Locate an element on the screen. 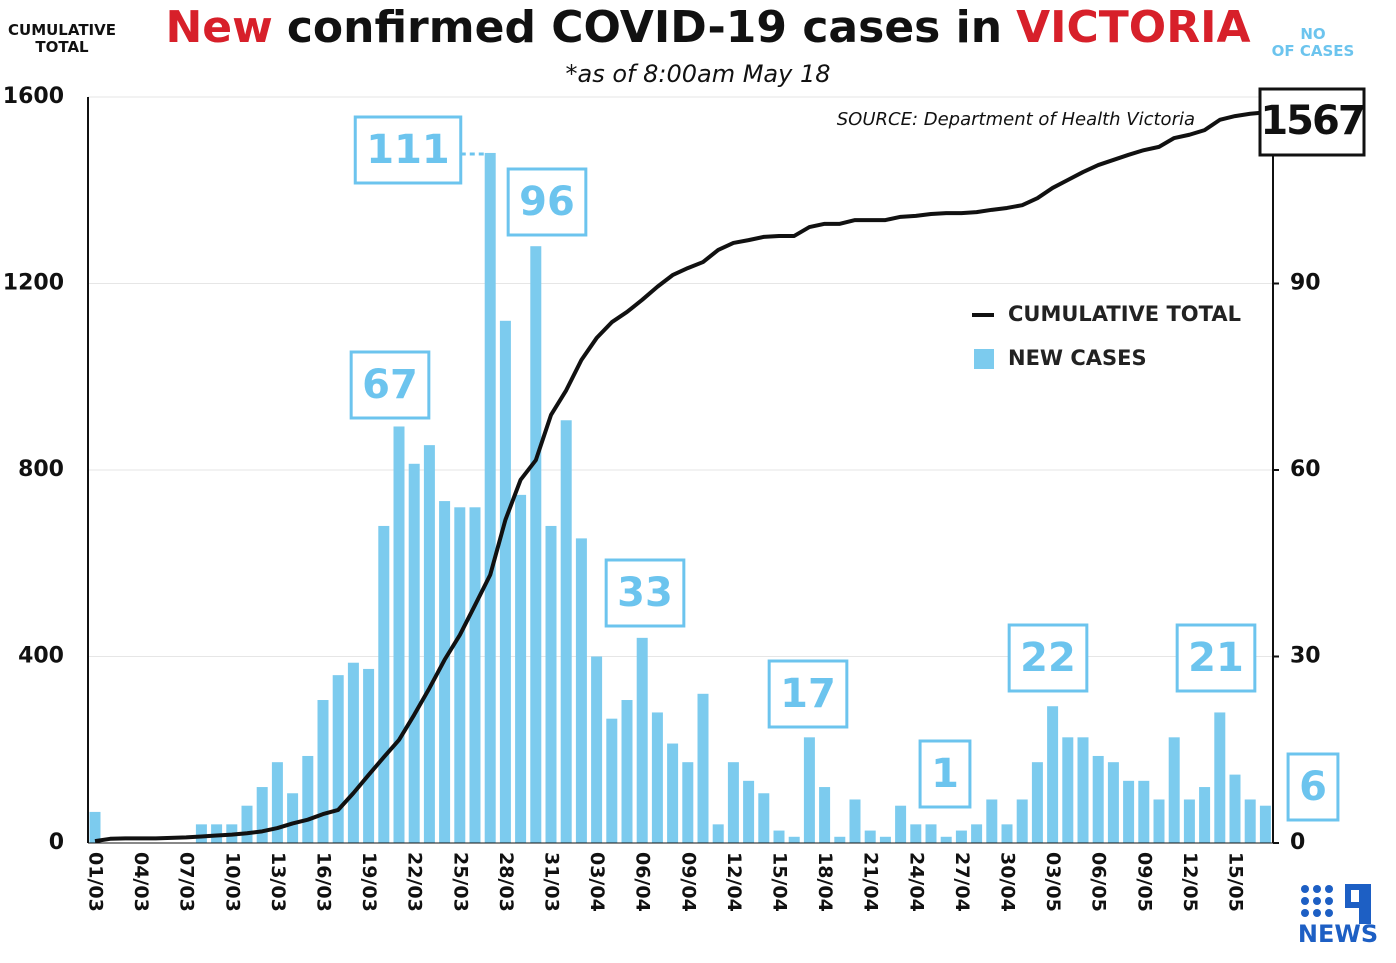 This screenshot has width=1396, height=963. x-tick-label: 15/05 is located at coordinates (1236, 882).